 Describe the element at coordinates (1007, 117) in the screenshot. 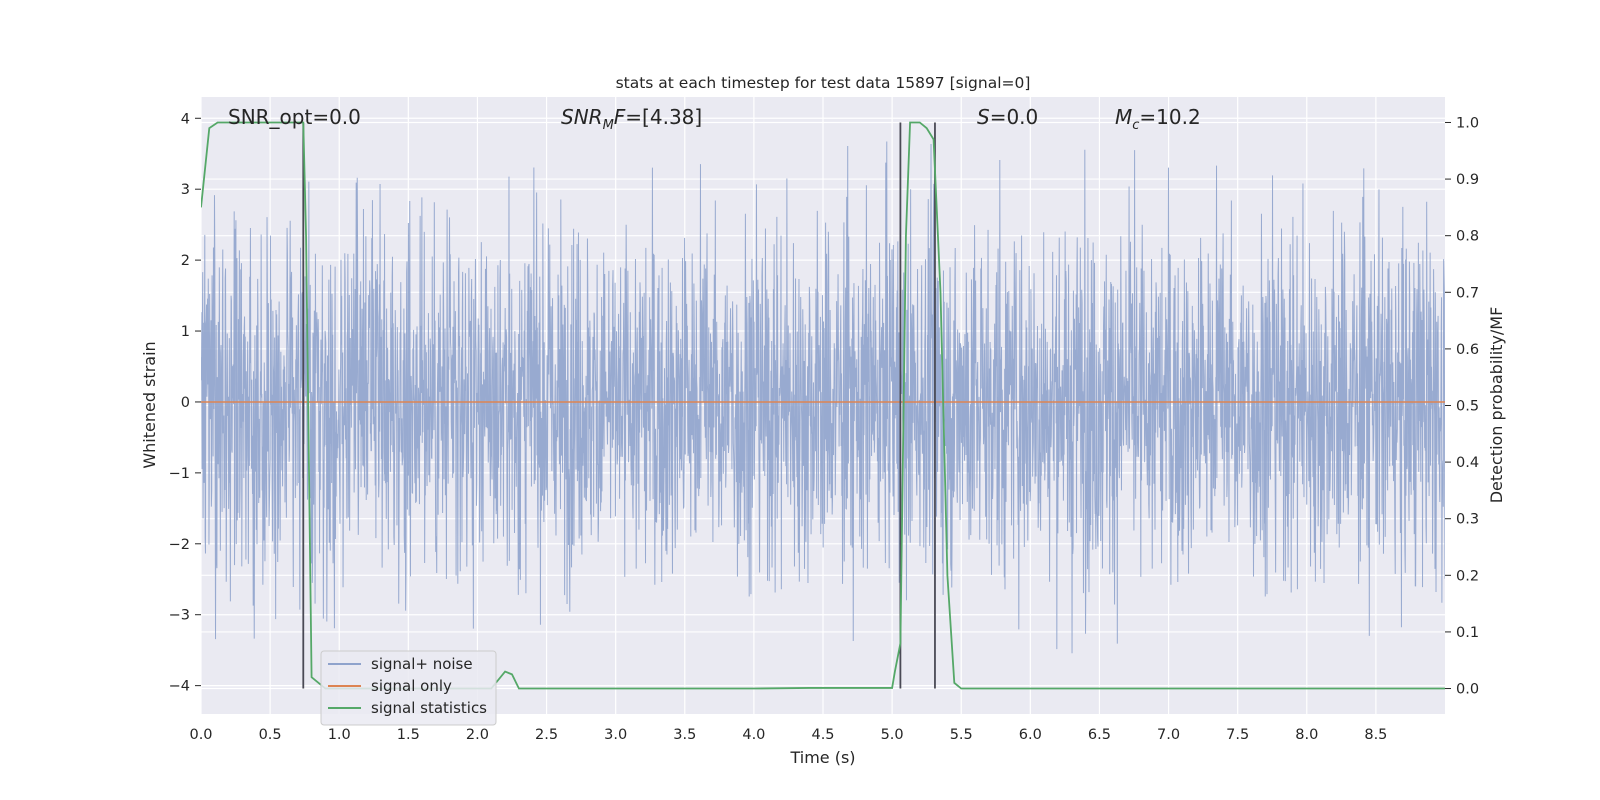

I see `annotation-s-stat: S=0.0` at that location.